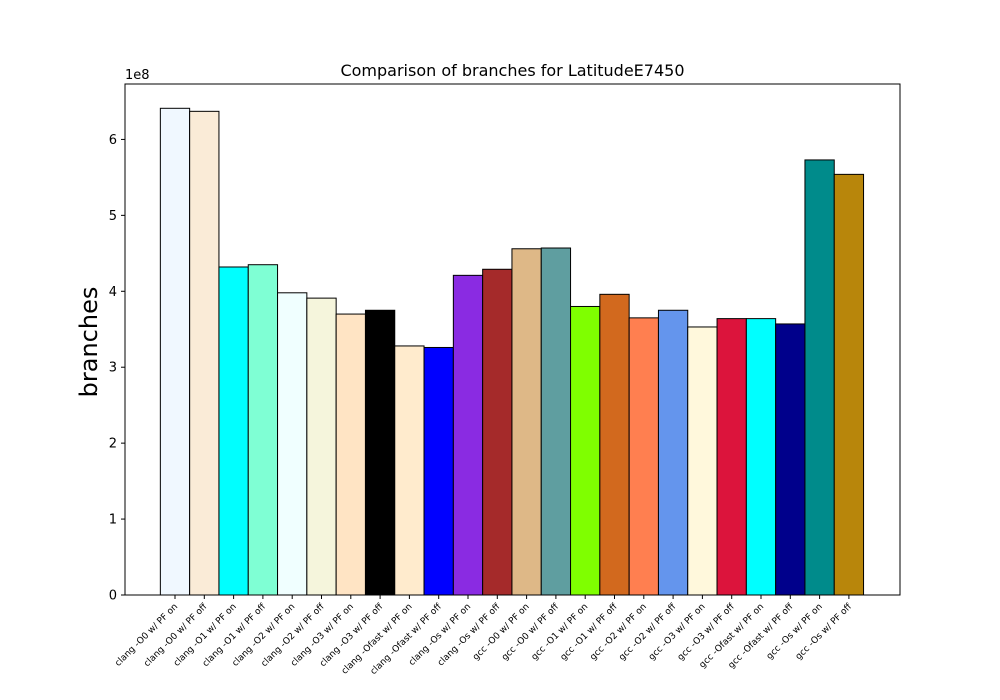 The width and height of the screenshot is (1000, 700). I want to click on chart-title: Comparison of branches for LatitudeE7450, so click(512, 70).